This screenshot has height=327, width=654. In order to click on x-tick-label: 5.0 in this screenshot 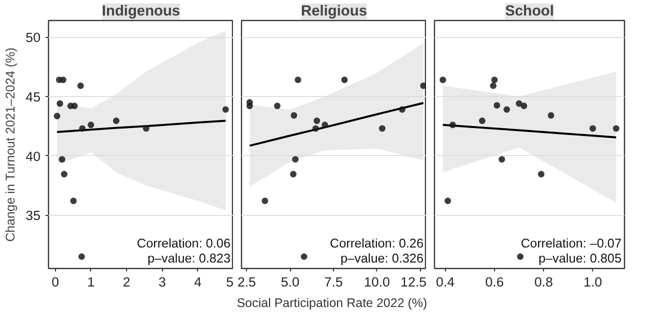, I will do `click(290, 282)`.